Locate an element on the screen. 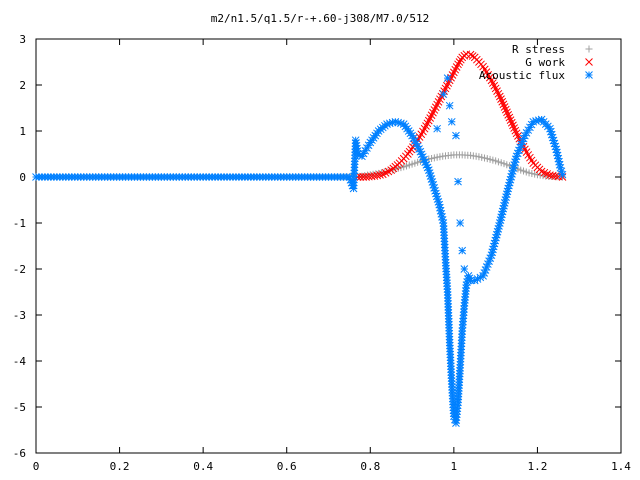 The image size is (640, 480). legend-label: G work is located at coordinates (545, 62).